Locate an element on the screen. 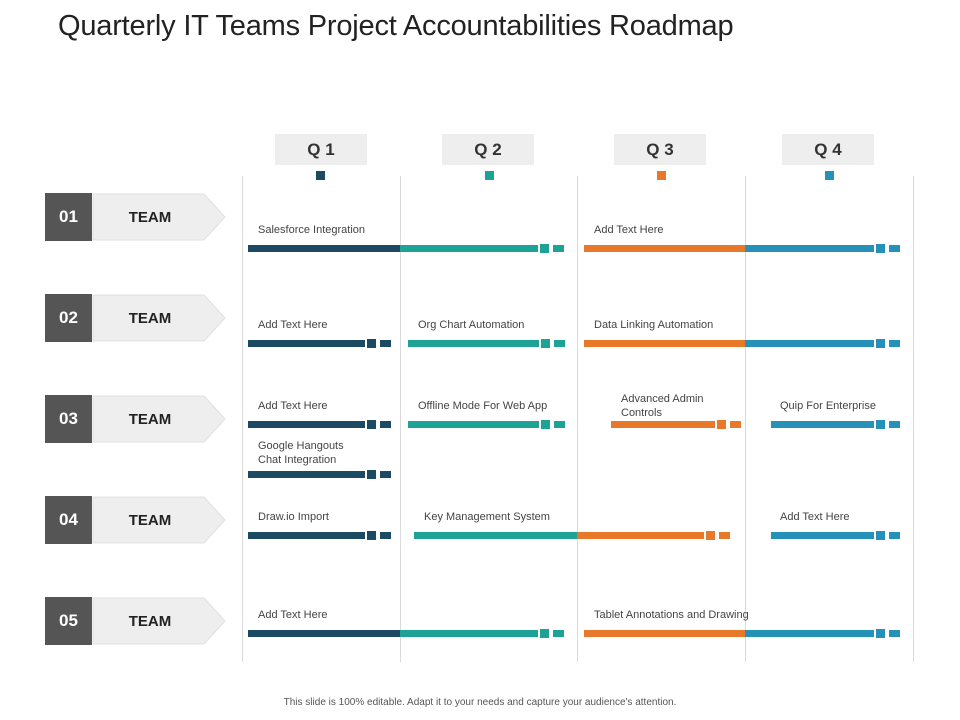 The height and width of the screenshot is (720, 960). quarter-marker-q4 is located at coordinates (829, 175).